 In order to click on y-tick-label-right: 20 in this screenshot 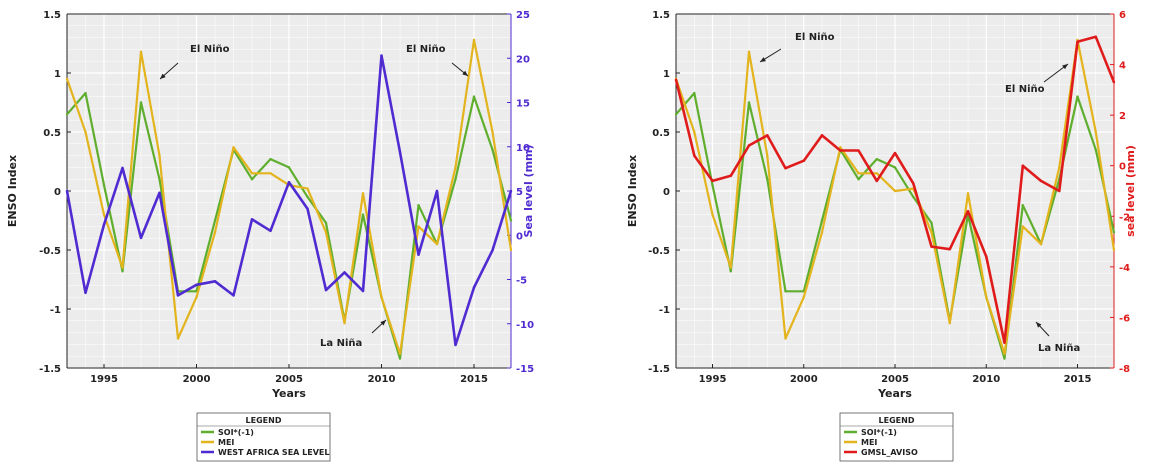, I will do `click(523, 59)`.